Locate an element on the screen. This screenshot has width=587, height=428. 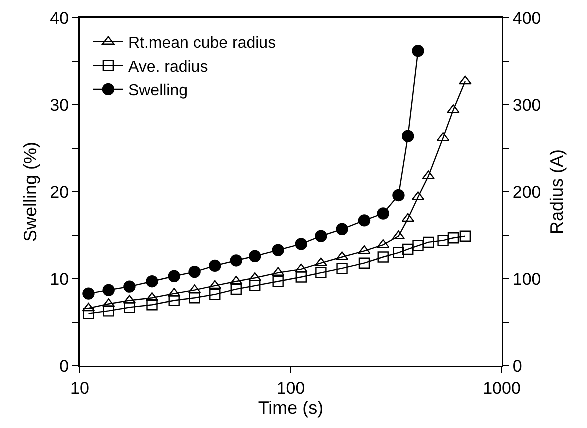
legend-label: Ave. radius is located at coordinates (168, 67).